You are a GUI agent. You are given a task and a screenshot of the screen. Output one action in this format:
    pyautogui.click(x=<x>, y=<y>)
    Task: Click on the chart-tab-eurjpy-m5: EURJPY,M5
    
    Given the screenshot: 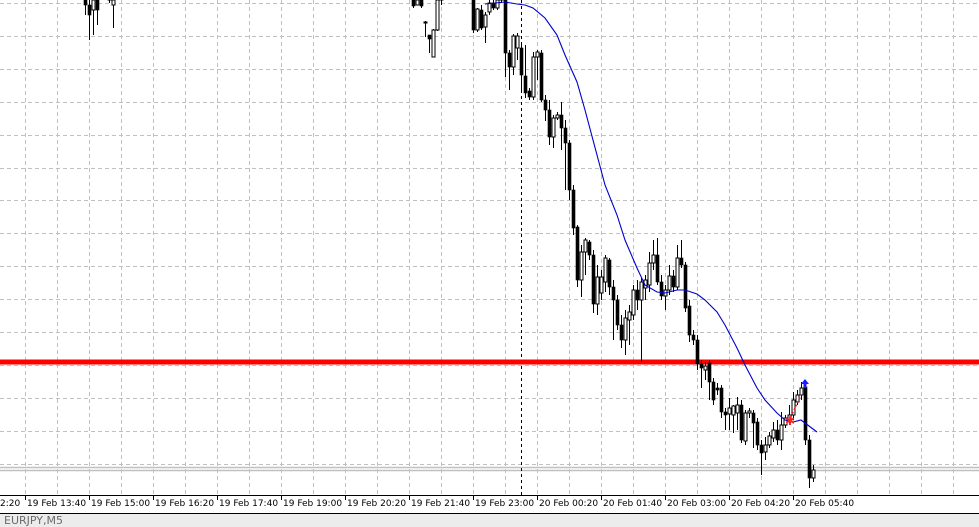 What is the action you would take?
    pyautogui.click(x=33, y=520)
    